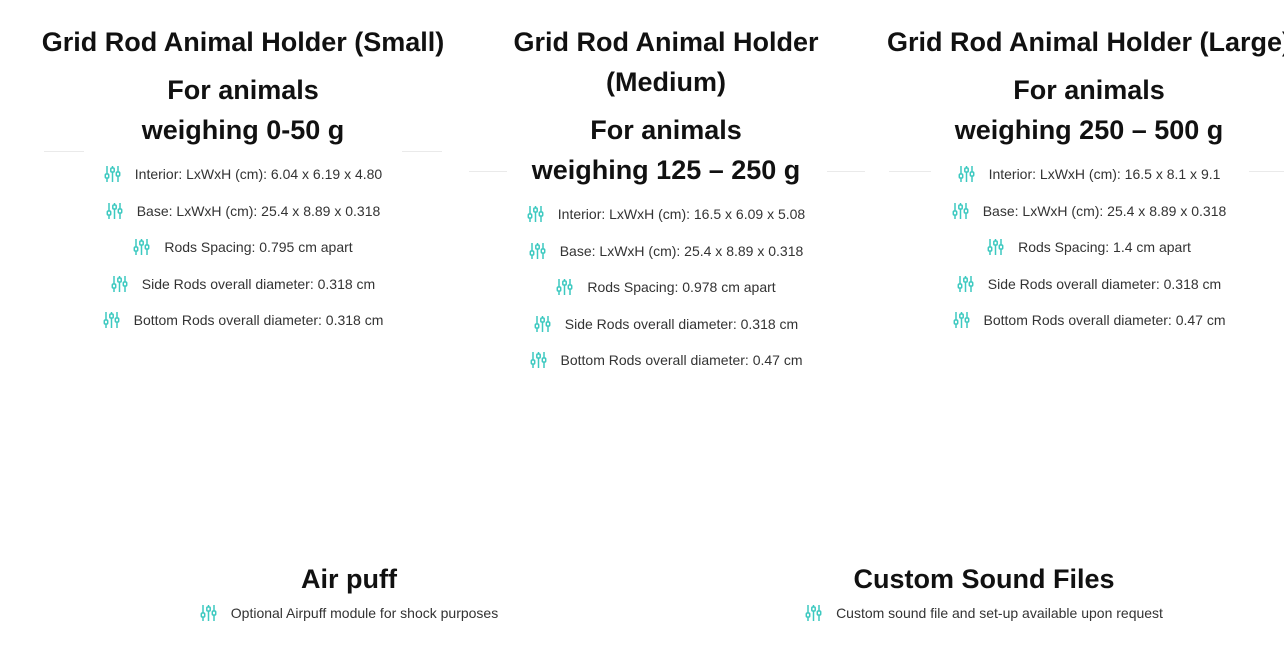 This screenshot has height=651, width=1284. Describe the element at coordinates (666, 62) in the screenshot. I see `product-title: Grid Rod Animal Holder (Medium)` at that location.